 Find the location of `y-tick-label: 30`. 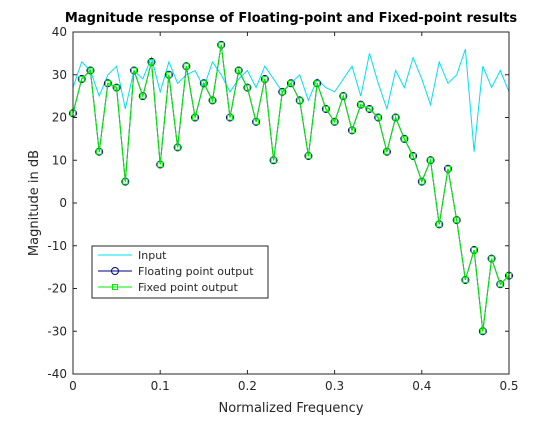

y-tick-label: 30 is located at coordinates (59, 75).